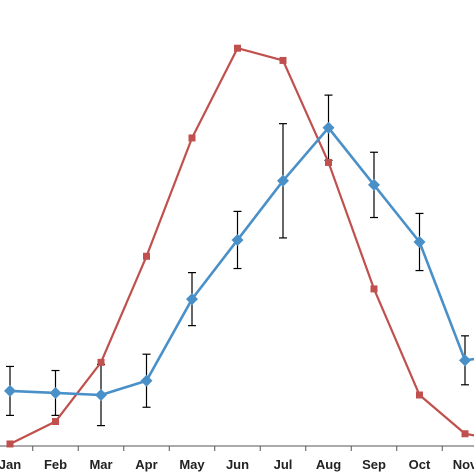 The image size is (474, 474). I want to click on x-tick-label-sep: Sep, so click(374, 464).